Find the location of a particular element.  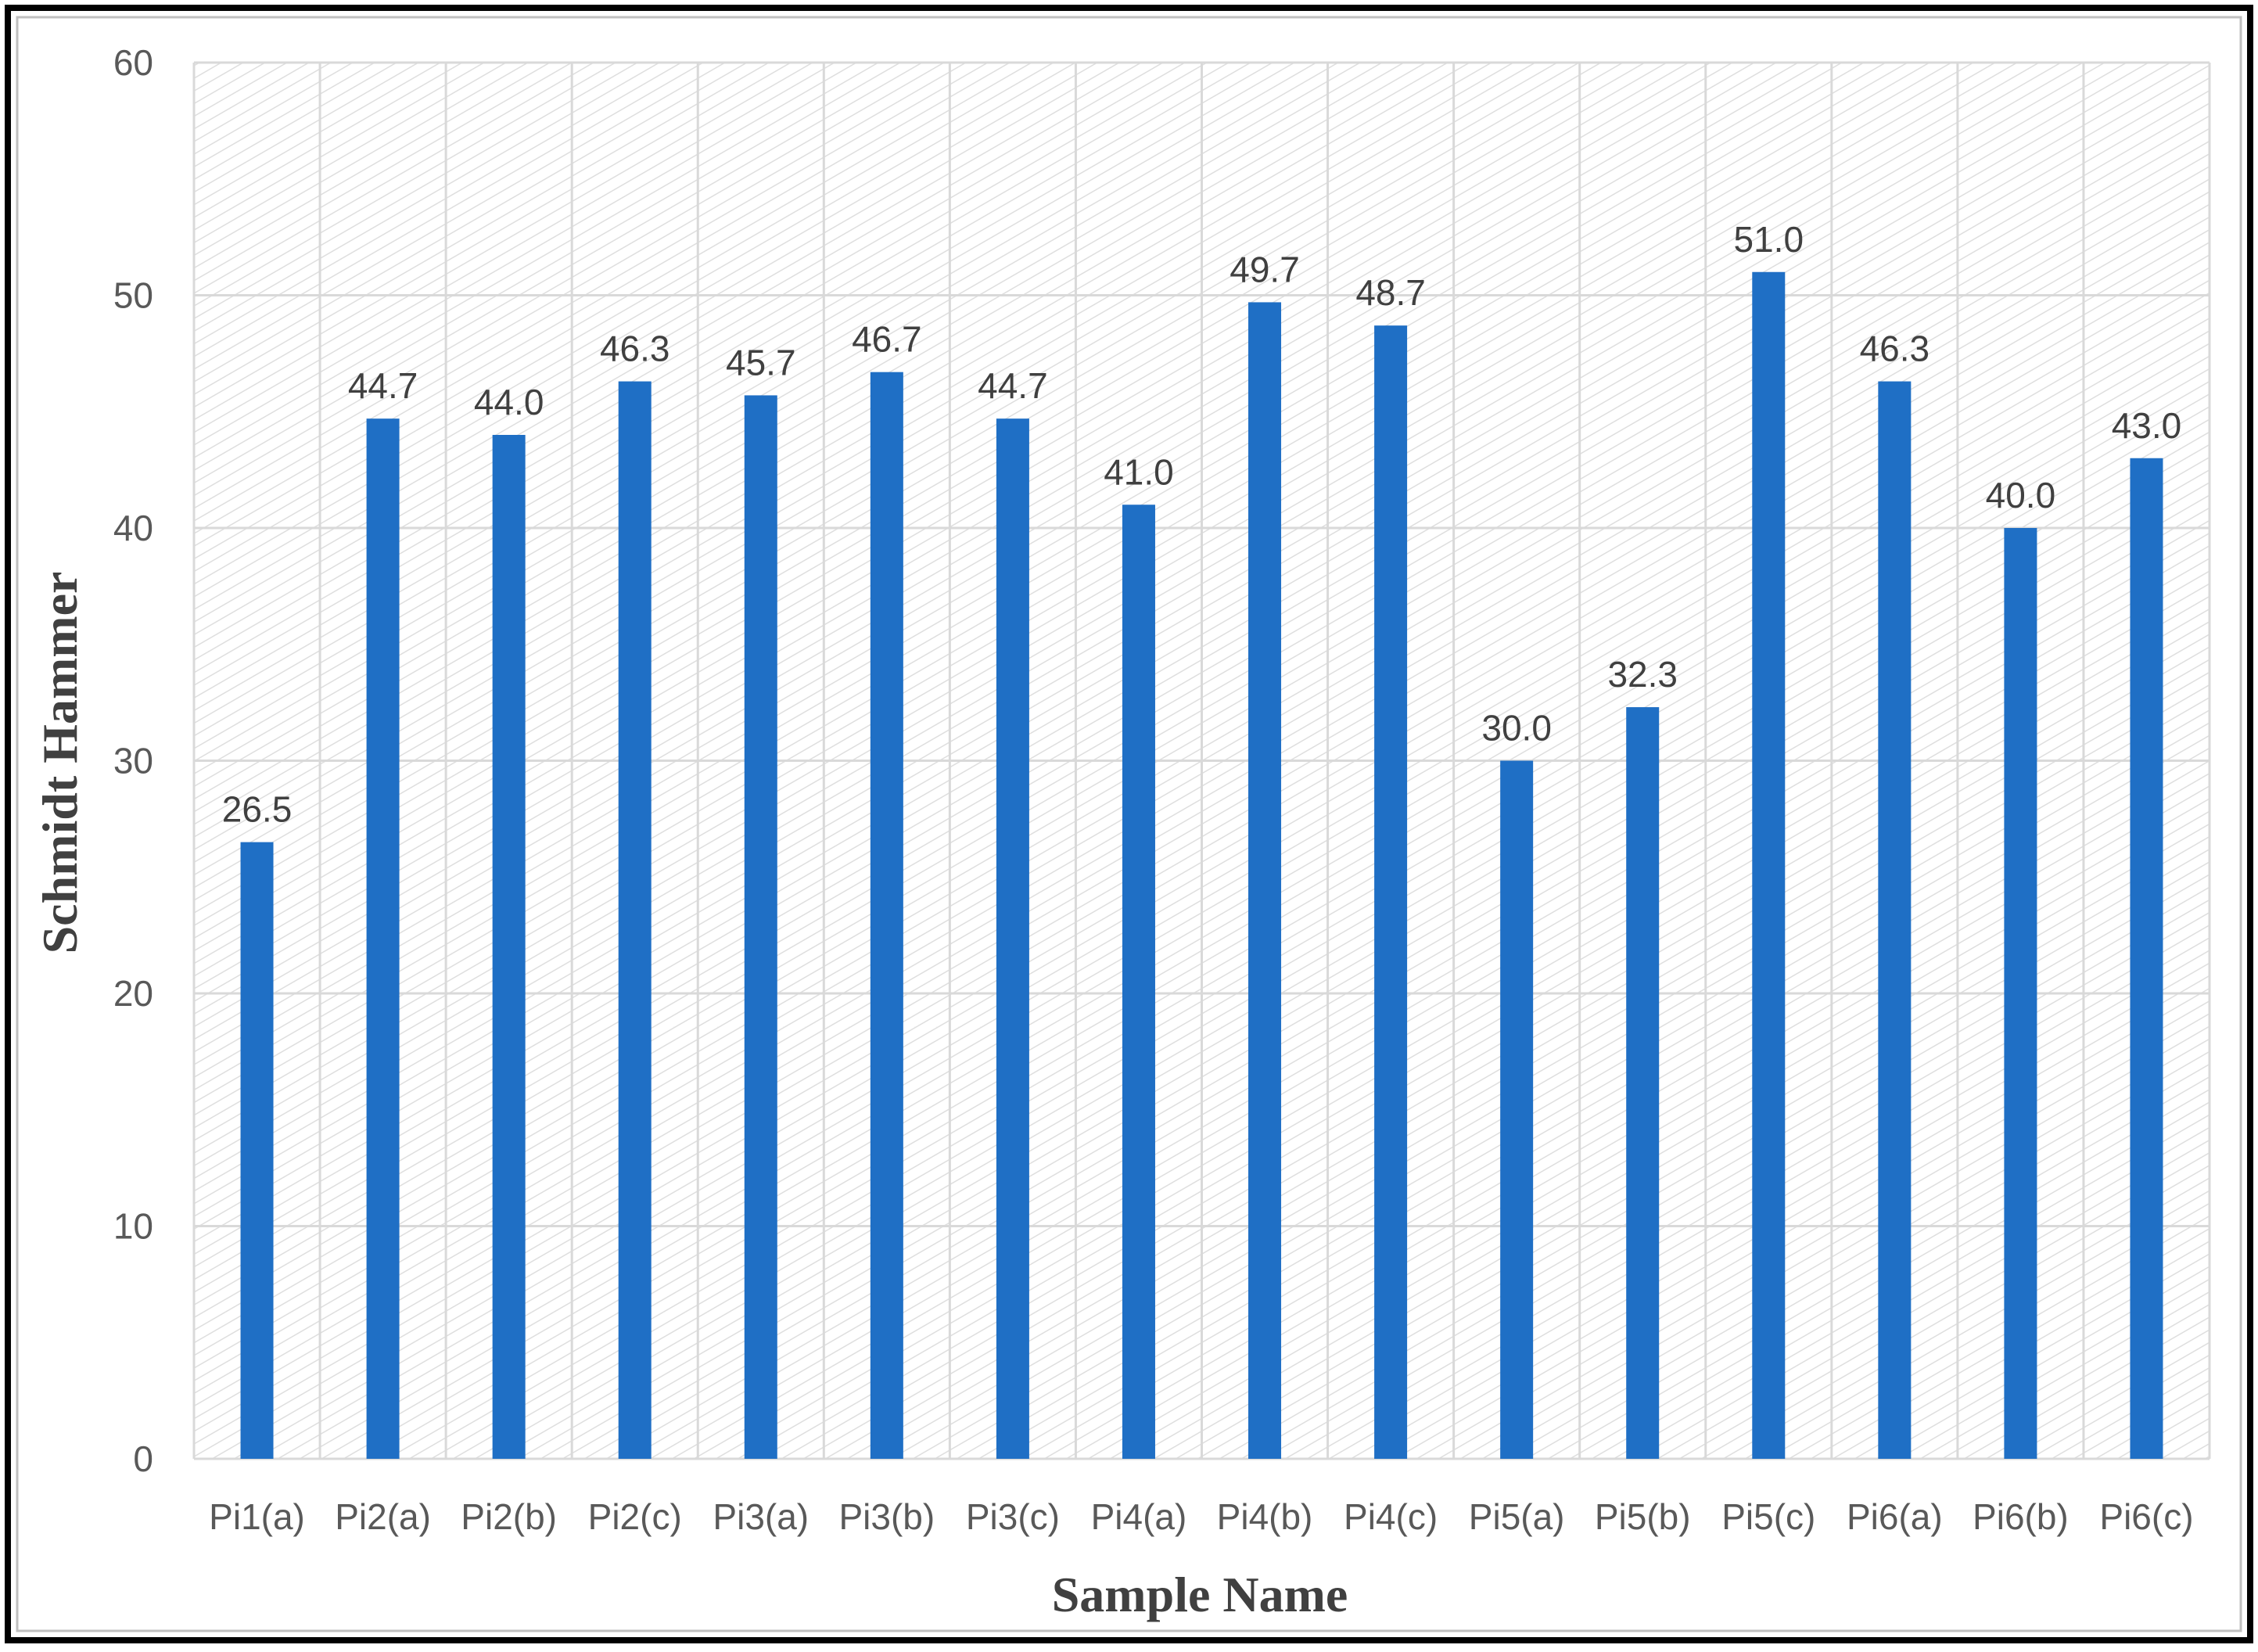

data-label: 48.7 is located at coordinates (1391, 292).